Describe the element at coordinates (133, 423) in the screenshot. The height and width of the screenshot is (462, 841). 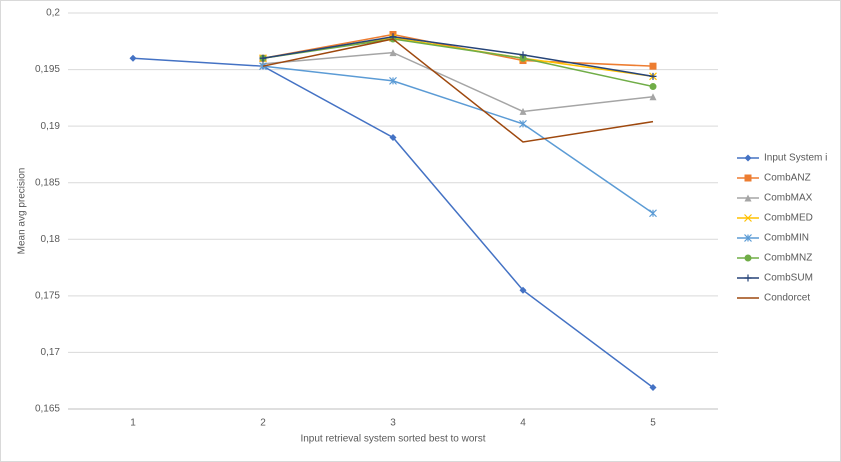
I see `x-tick-label: 1` at that location.